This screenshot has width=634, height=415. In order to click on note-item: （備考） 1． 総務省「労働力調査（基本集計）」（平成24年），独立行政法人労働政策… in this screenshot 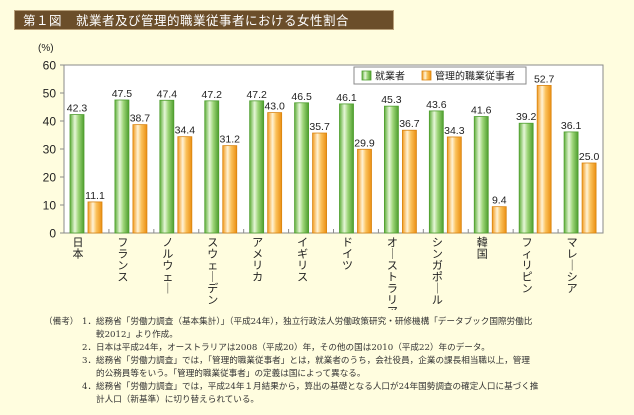, I will do `click(334, 322)`.